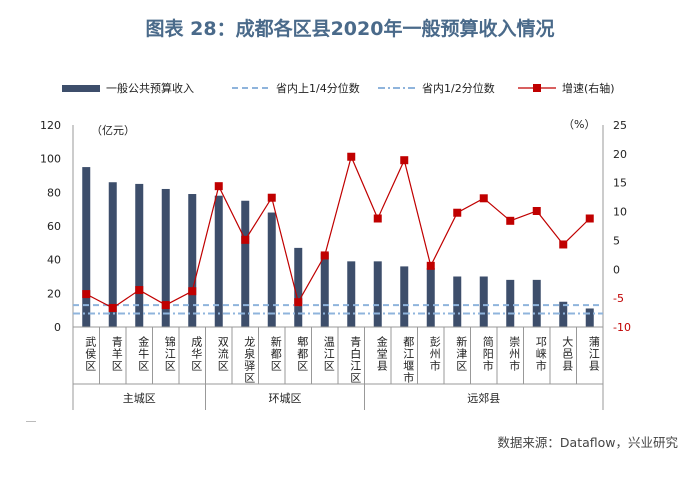 This screenshot has height=479, width=700. What do you see at coordinates (50, 125) in the screenshot?
I see `left-tick-label: 120` at bounding box center [50, 125].